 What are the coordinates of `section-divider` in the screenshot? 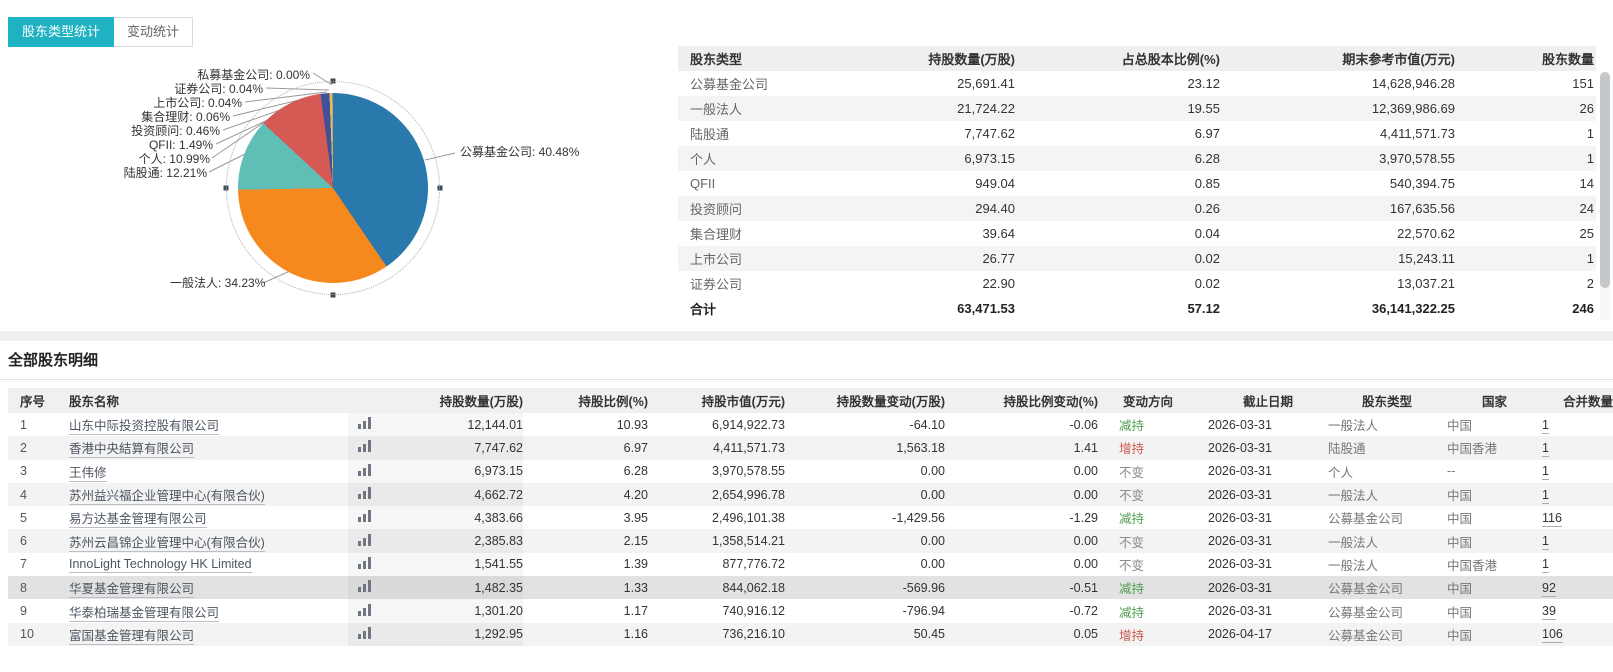 It's located at (806, 336).